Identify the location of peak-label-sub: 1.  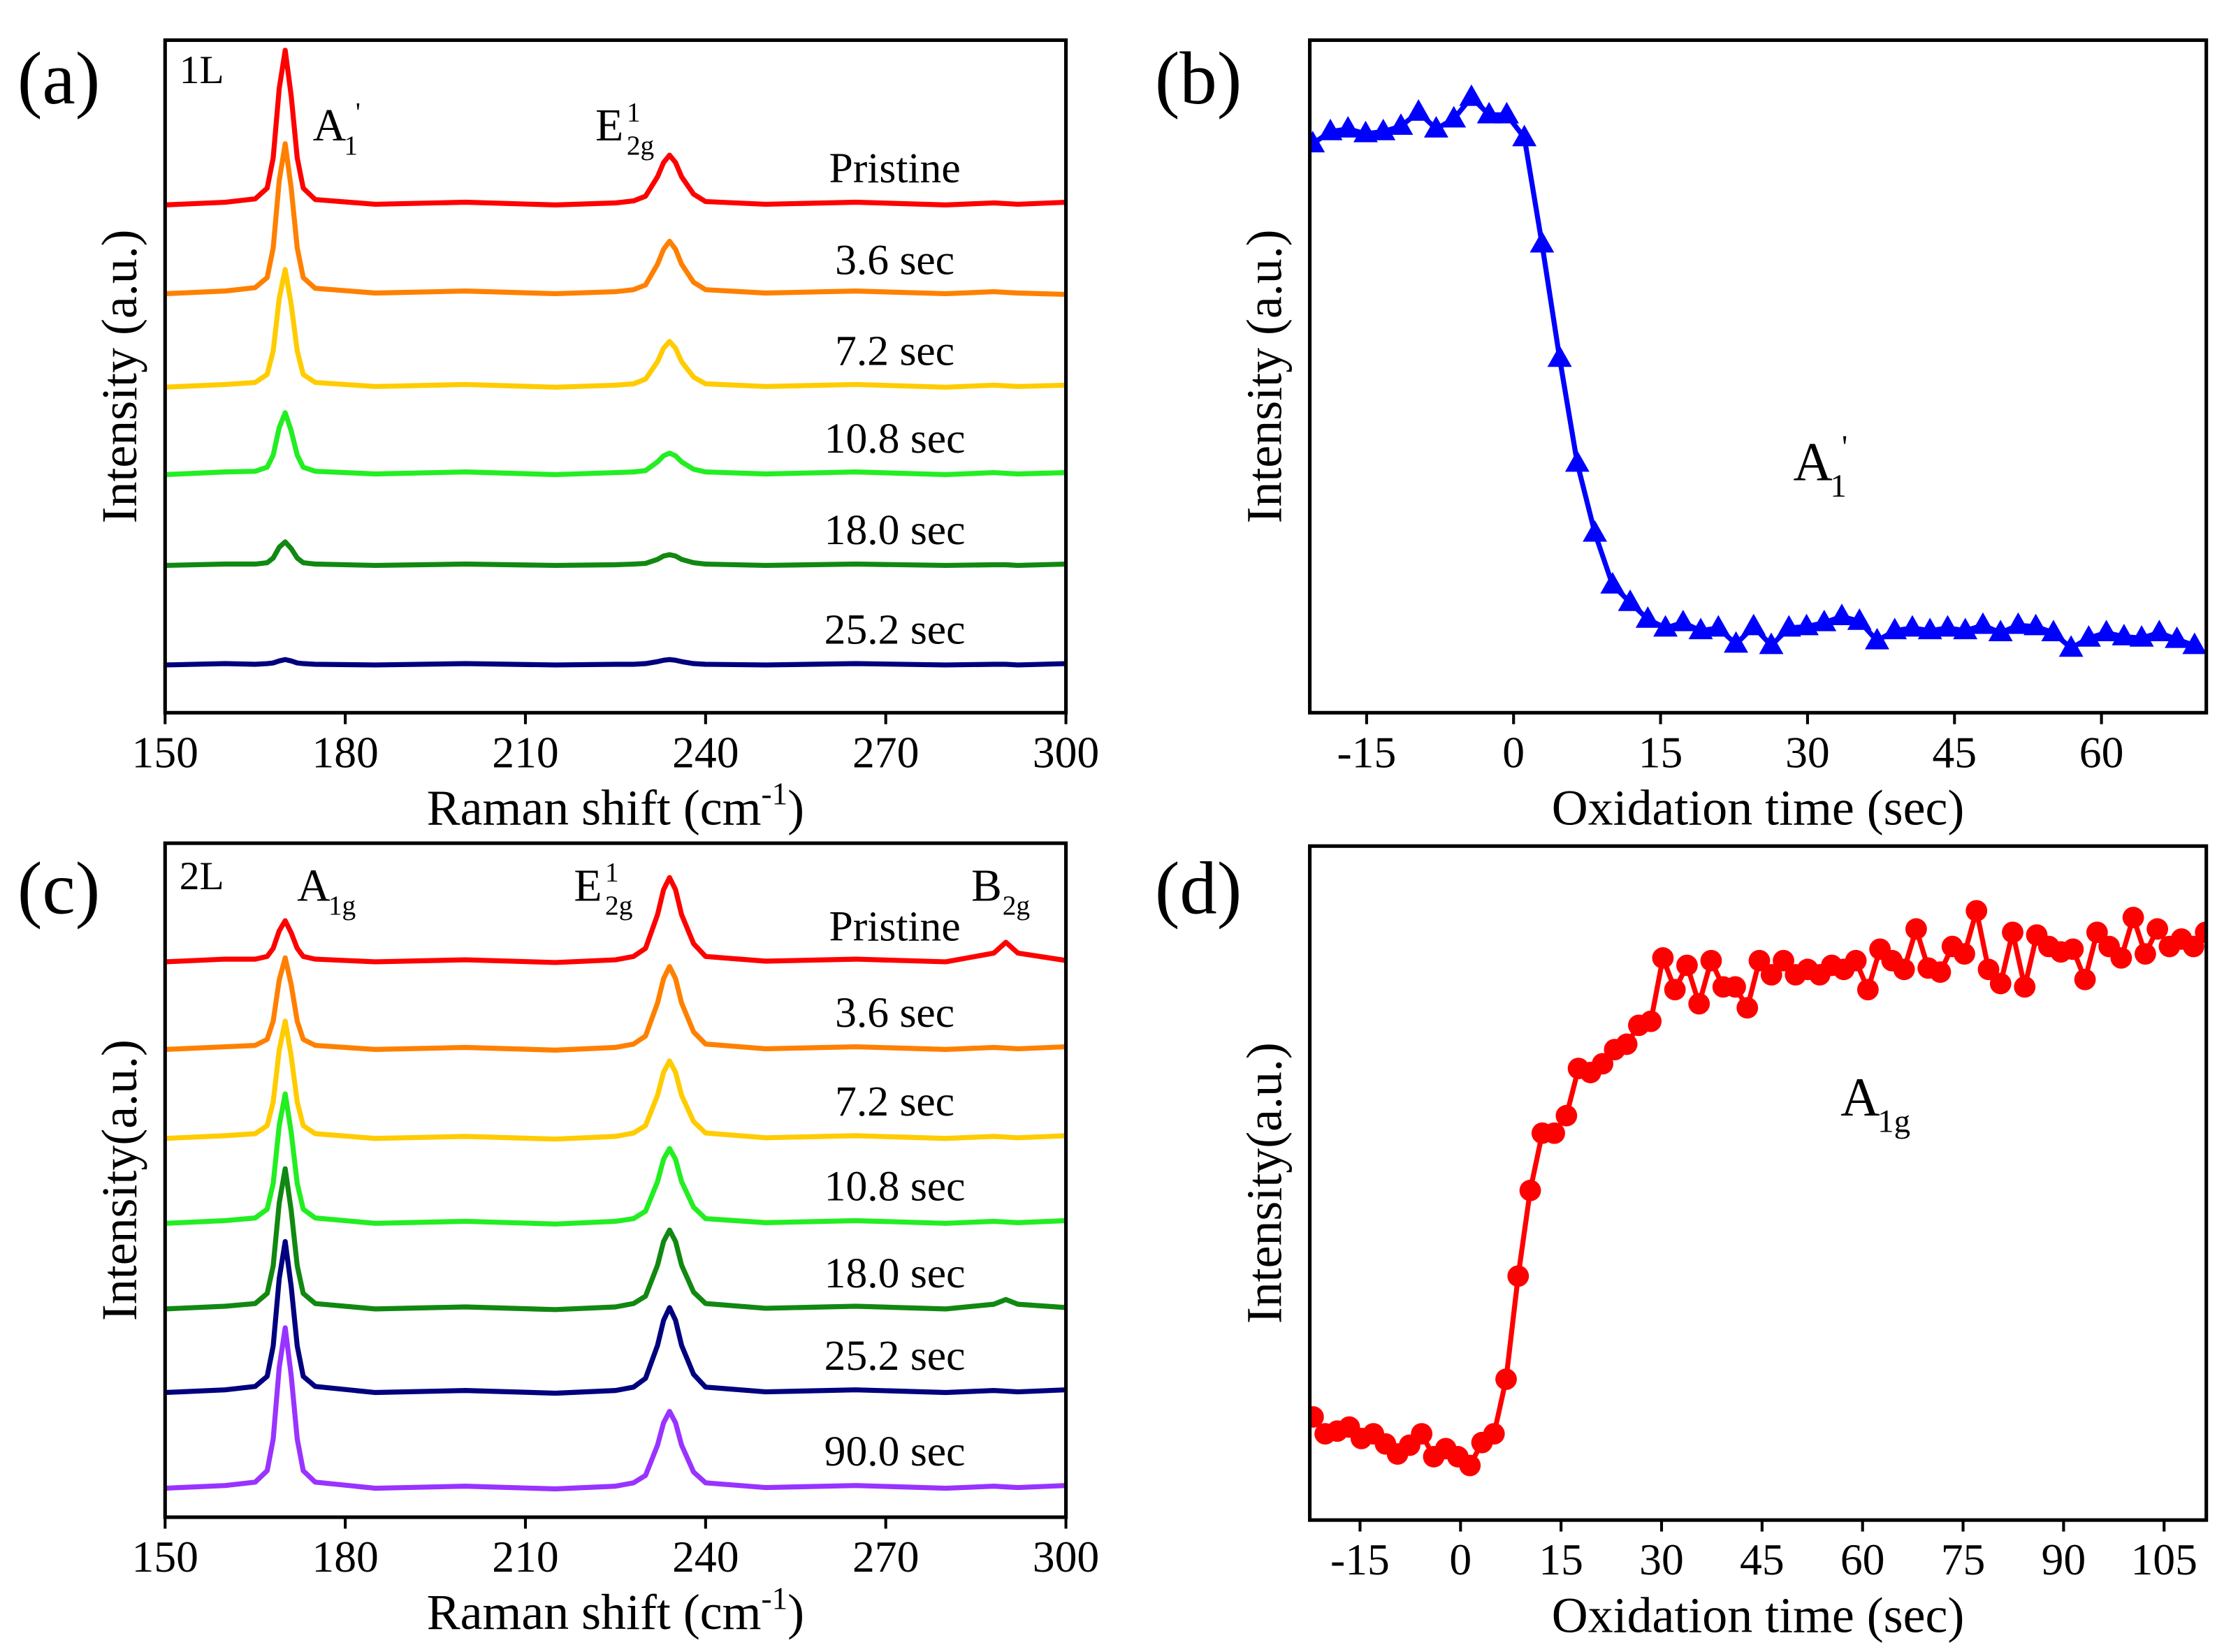
(1838, 486).